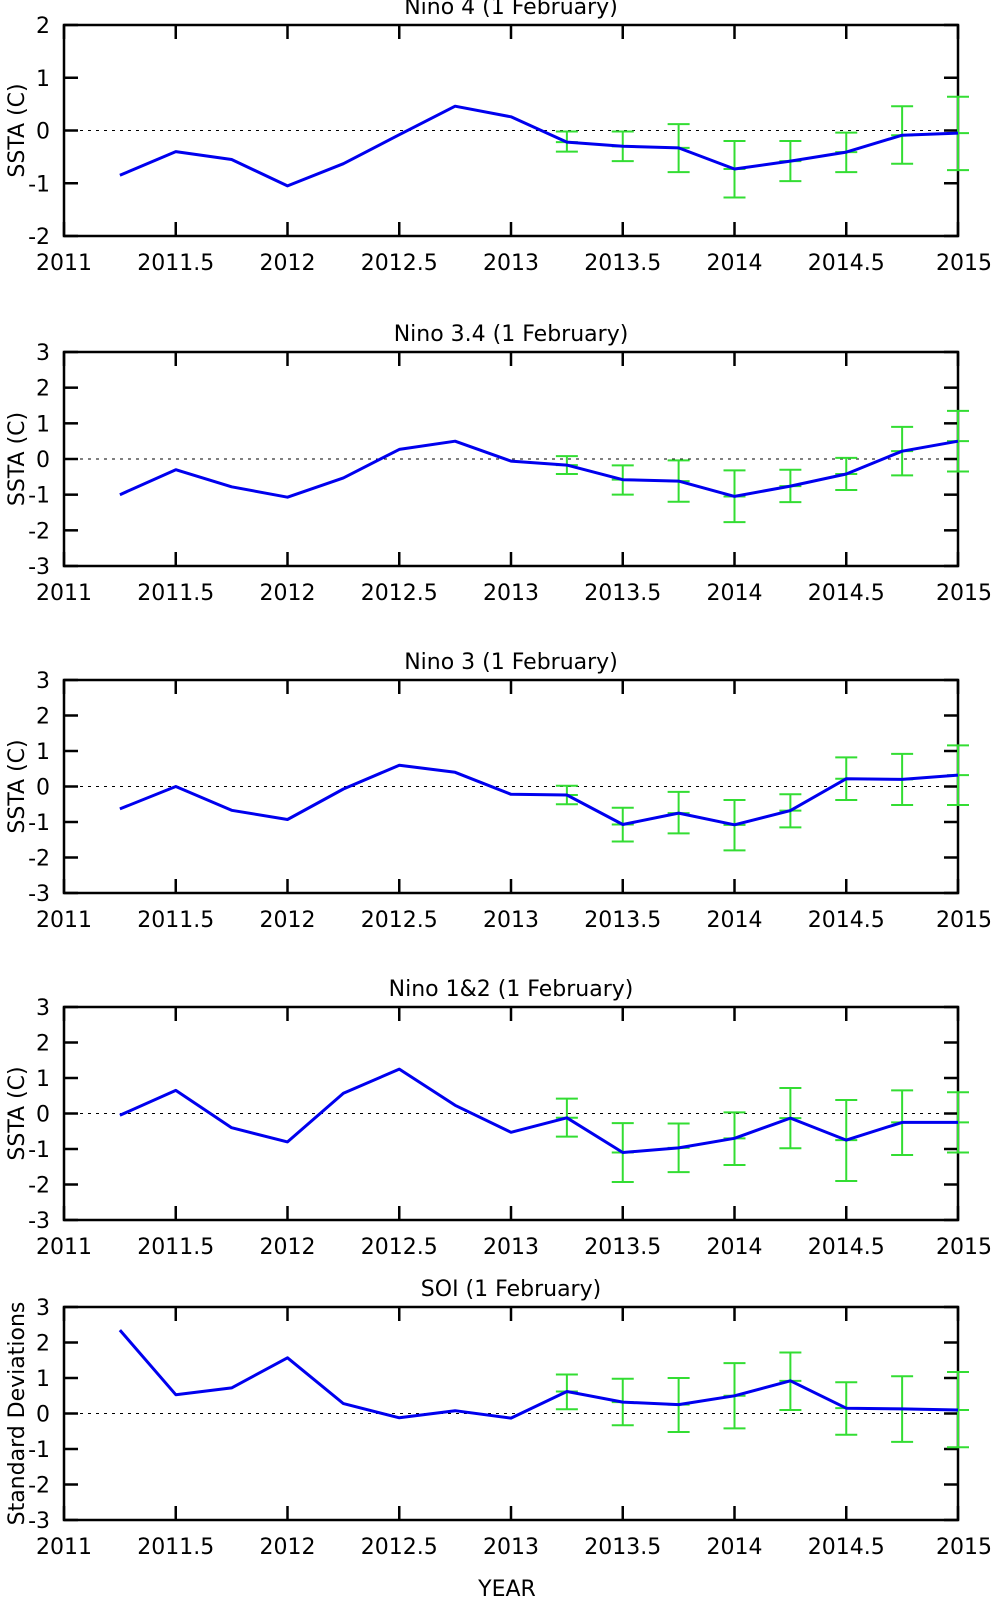  I want to click on panel-title: Nino 1&2 (1 February), so click(511, 989).